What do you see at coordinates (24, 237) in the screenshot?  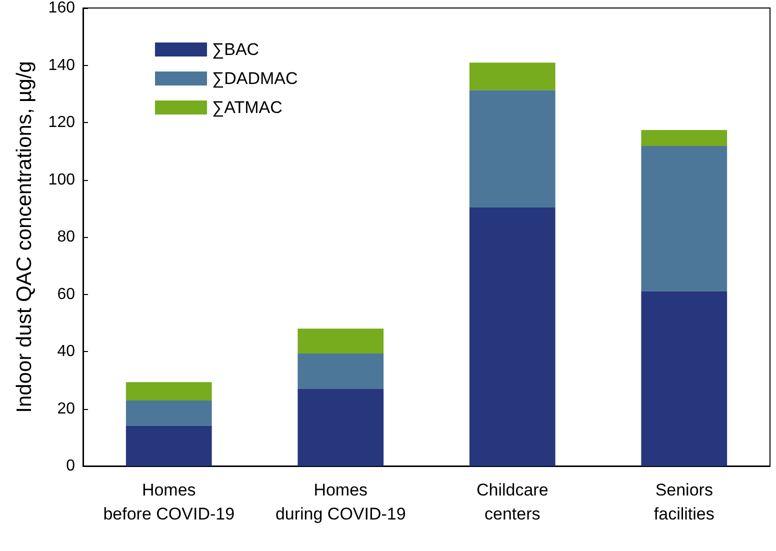 I see `y-axis-title: Indoor dust QAC concentrations, µg/g` at bounding box center [24, 237].